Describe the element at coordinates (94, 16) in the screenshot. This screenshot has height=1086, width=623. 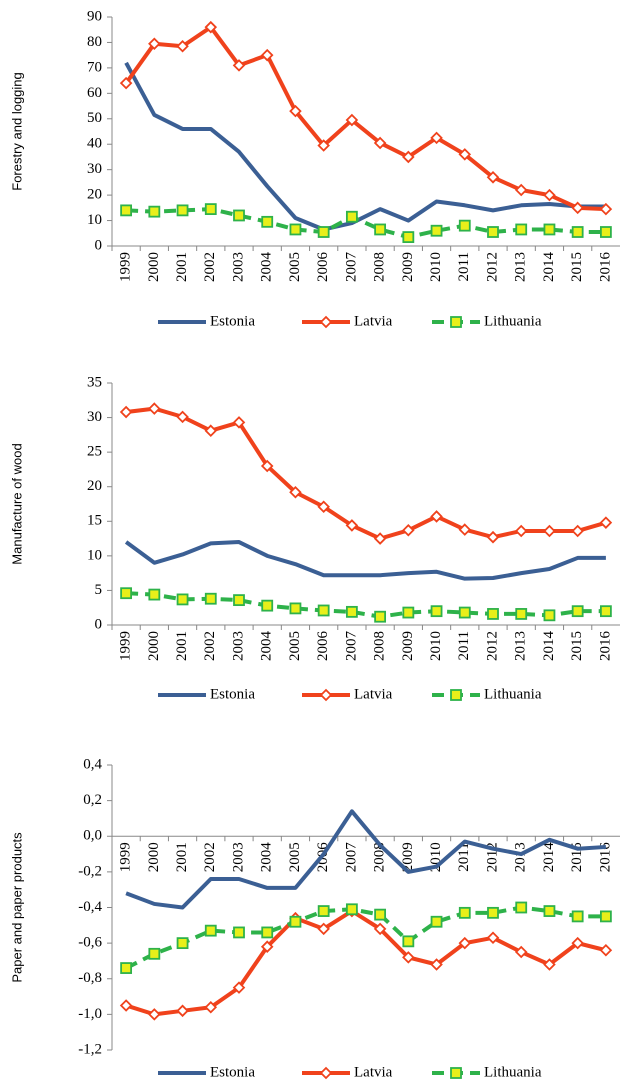
I see `y-tick-label: 90` at that location.